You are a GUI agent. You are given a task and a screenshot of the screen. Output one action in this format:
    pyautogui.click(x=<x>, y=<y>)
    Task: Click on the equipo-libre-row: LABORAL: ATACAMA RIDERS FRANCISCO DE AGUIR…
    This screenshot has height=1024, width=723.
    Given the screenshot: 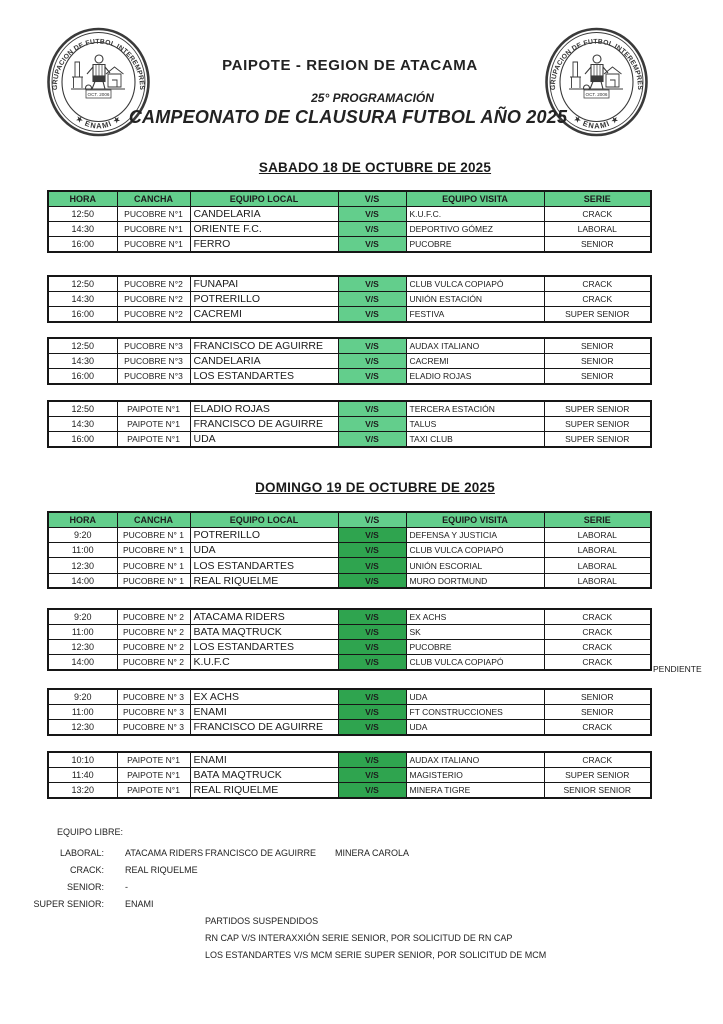 What is the action you would take?
    pyautogui.click(x=361, y=854)
    